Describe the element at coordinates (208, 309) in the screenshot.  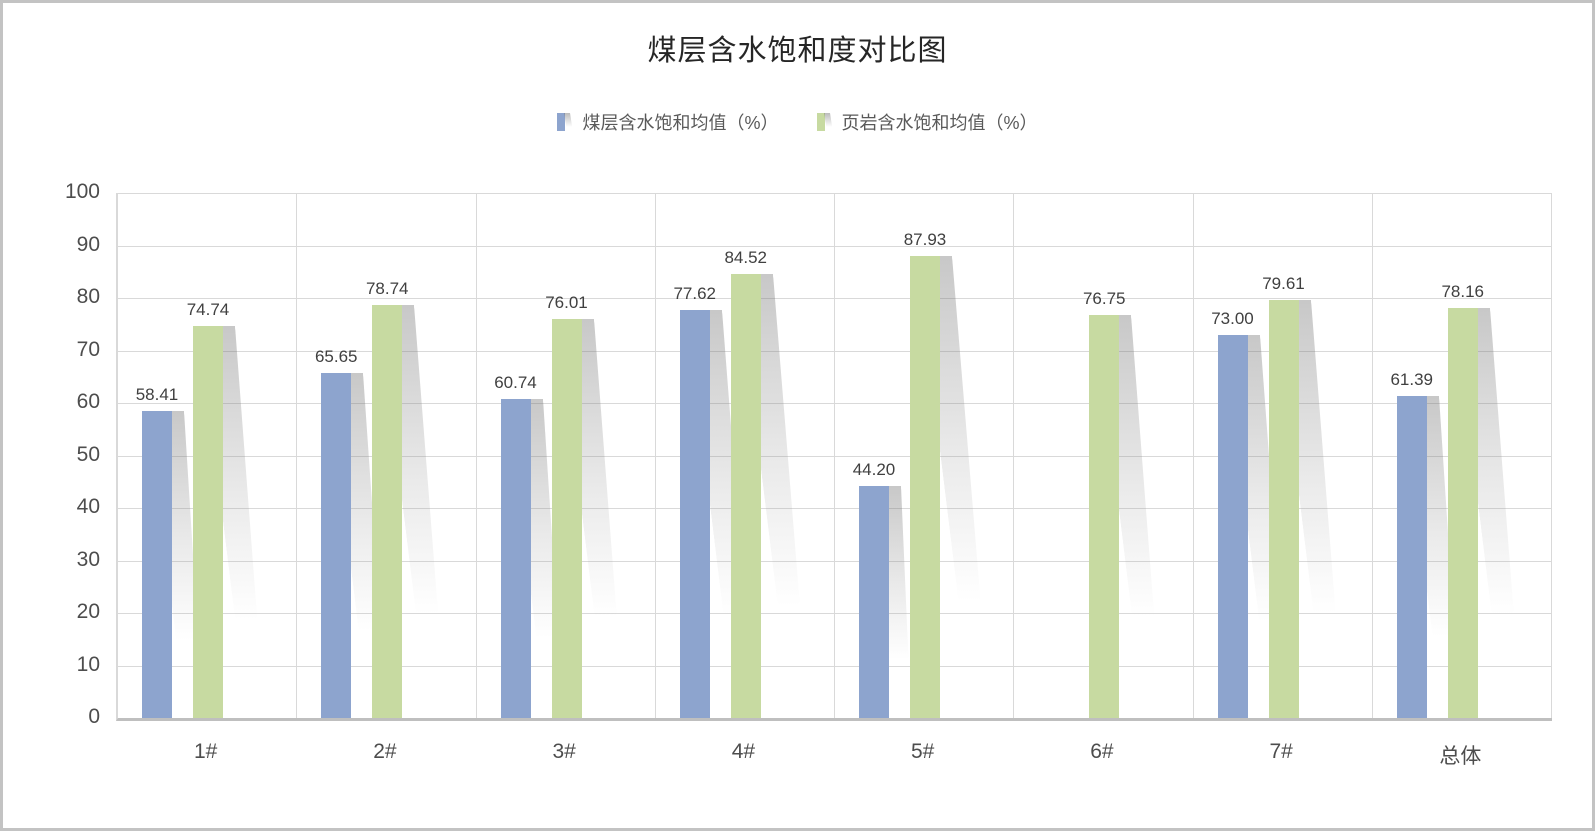
I see `bar-value-label: 74.74` at that location.